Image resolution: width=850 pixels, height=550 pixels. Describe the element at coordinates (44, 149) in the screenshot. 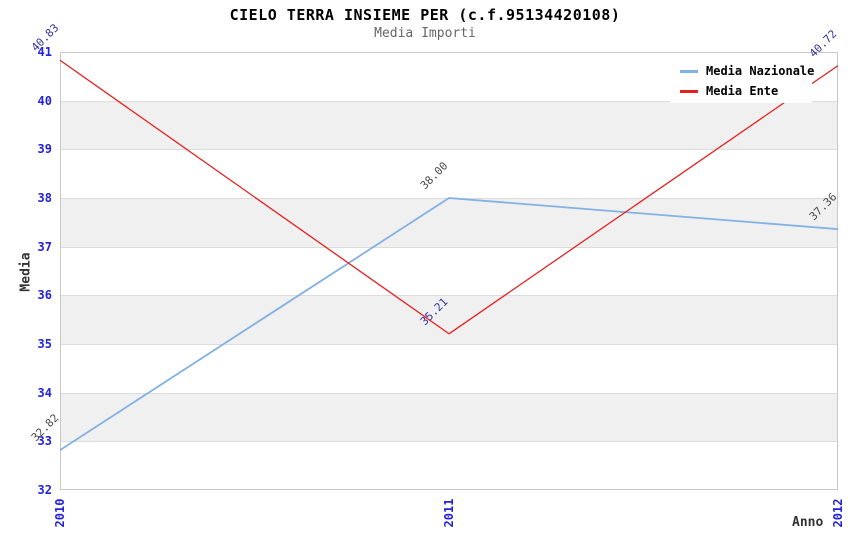

I see `y-tick-label: 39` at that location.